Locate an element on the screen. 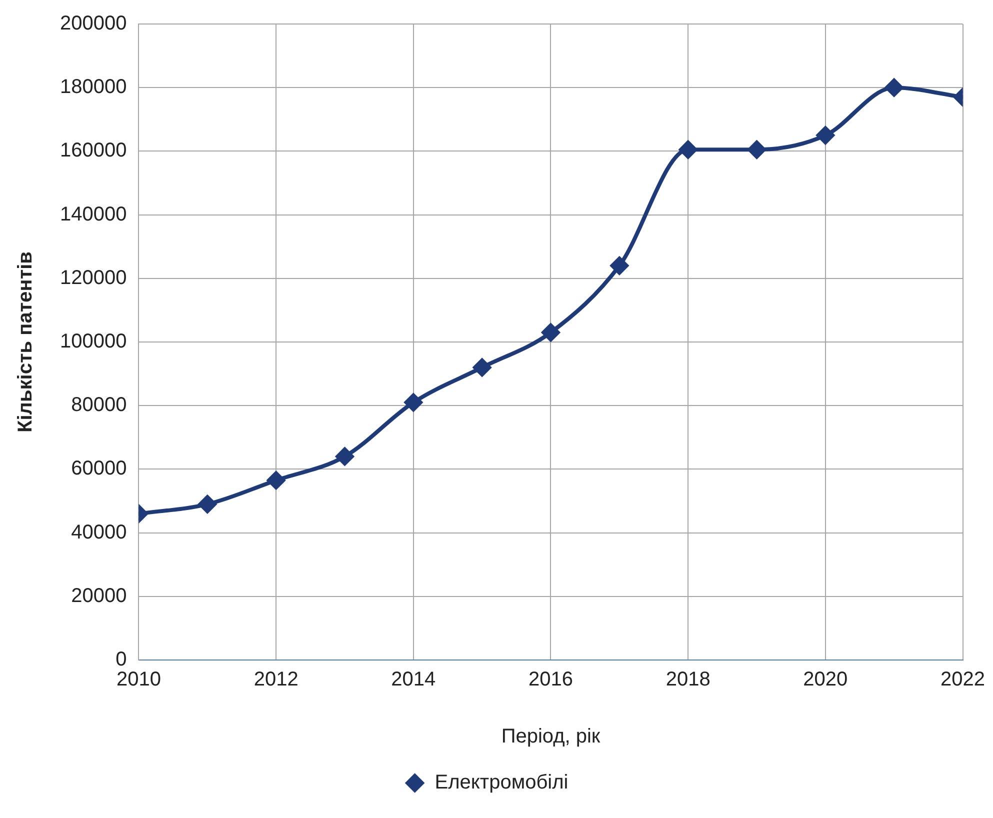 The height and width of the screenshot is (818, 993). y-tick-label: 140000 is located at coordinates (93, 214).